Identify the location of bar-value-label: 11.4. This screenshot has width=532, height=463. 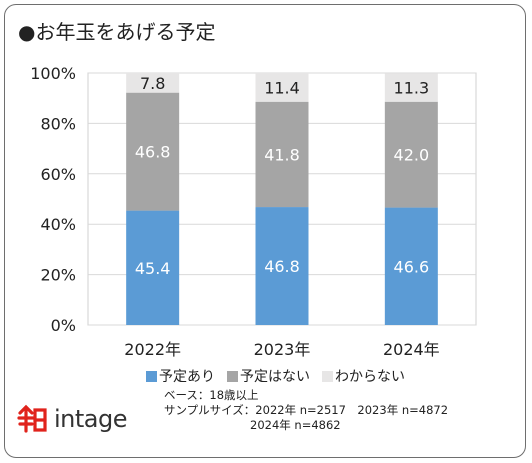
(282, 87).